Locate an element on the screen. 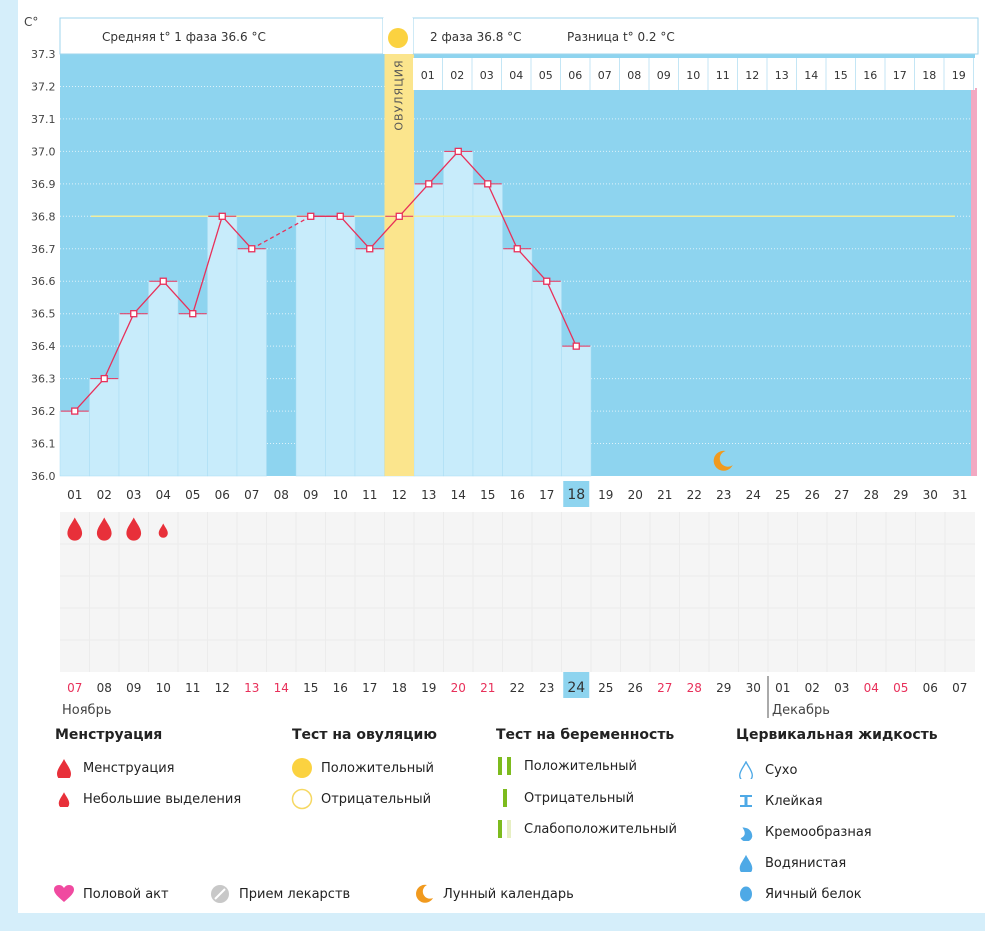  x-tick-label: 20 is located at coordinates (635, 495).